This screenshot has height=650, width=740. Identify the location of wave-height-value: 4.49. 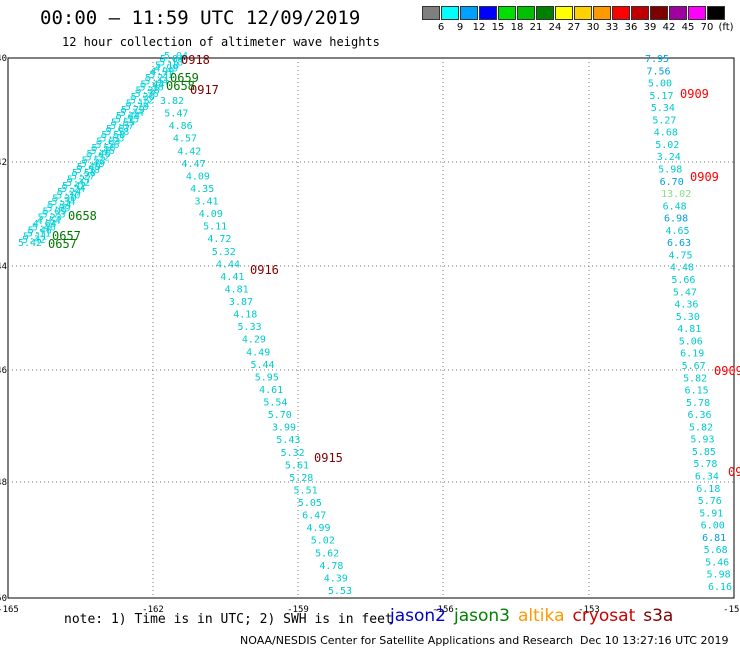
(258, 352).